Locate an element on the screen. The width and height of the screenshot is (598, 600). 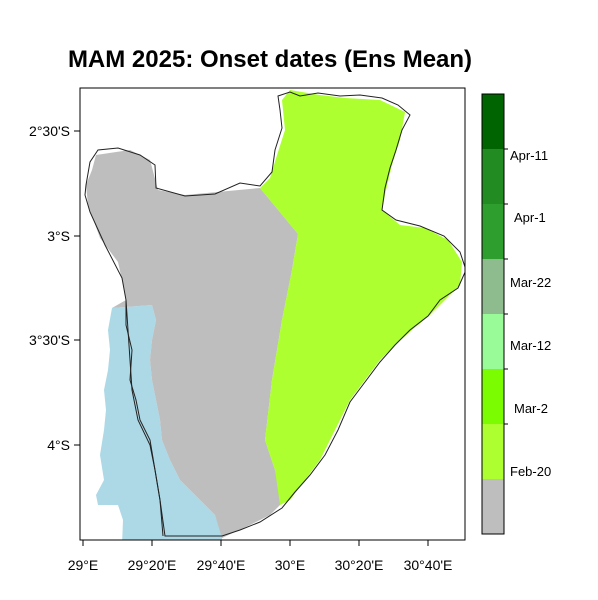
lat-label-4s: 4°S is located at coordinates (58, 445).